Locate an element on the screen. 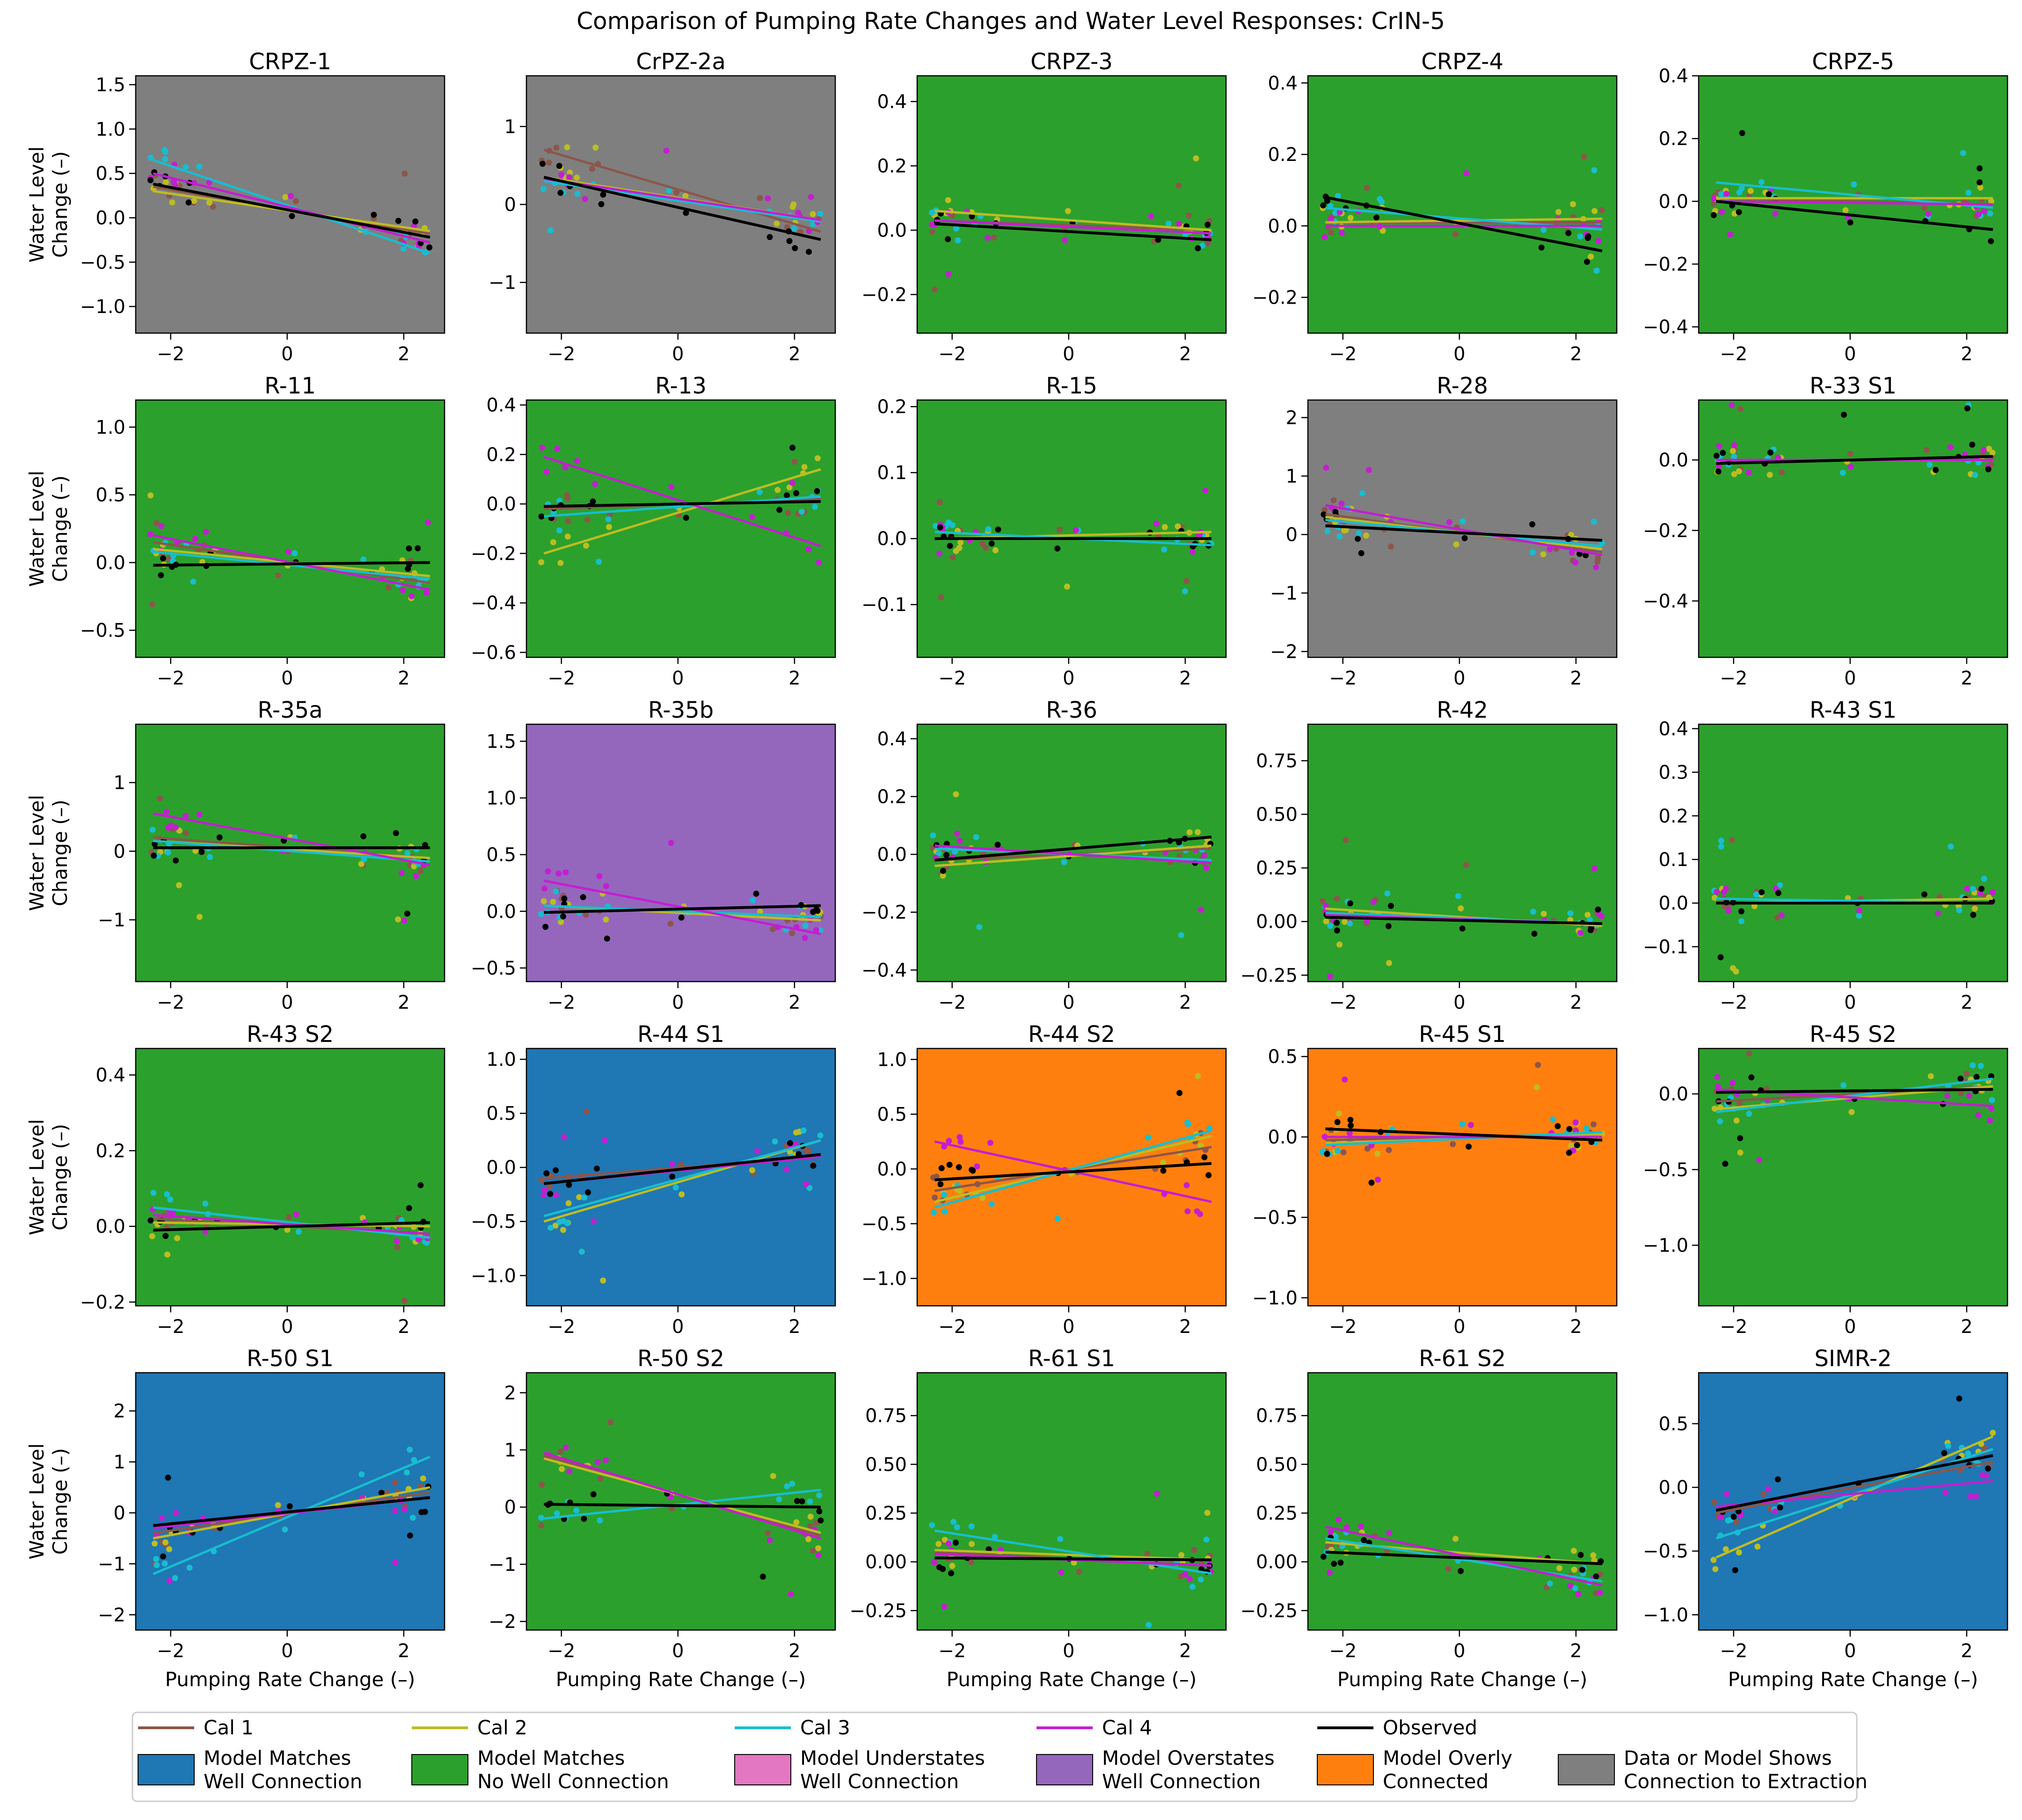  y-tick-label: −0.2 is located at coordinates (1275, 298).